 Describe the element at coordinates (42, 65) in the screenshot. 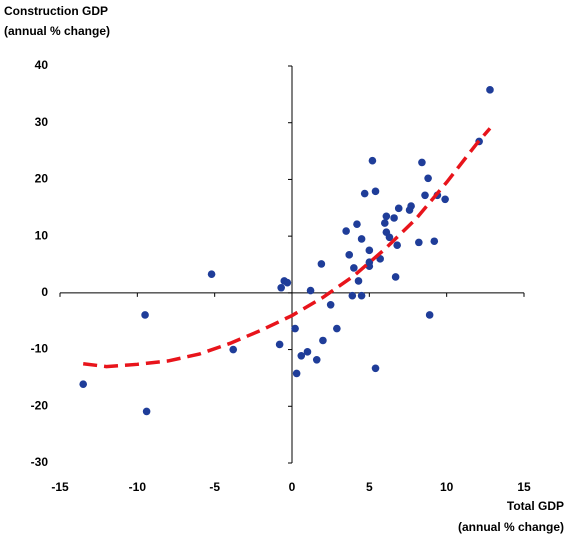

I see `y-tick-label: 40` at that location.